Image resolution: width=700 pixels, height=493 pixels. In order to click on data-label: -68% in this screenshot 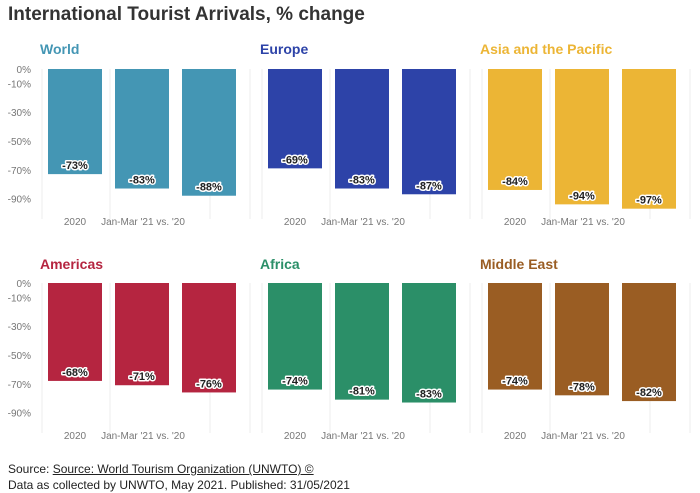, I will do `click(75, 373)`.